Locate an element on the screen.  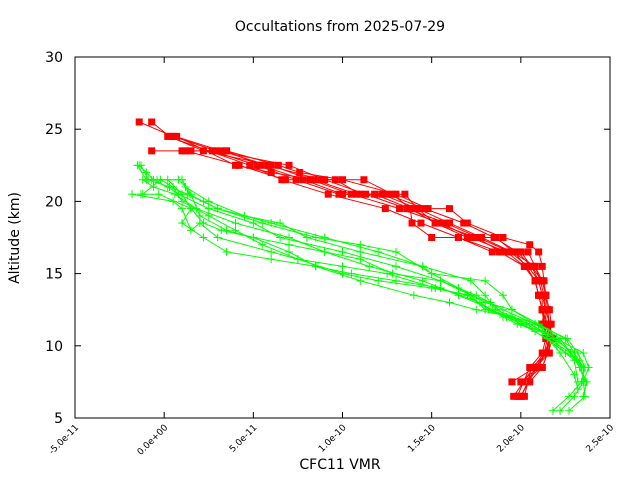
x-axis-title: CFC11 VMR is located at coordinates (340, 465).